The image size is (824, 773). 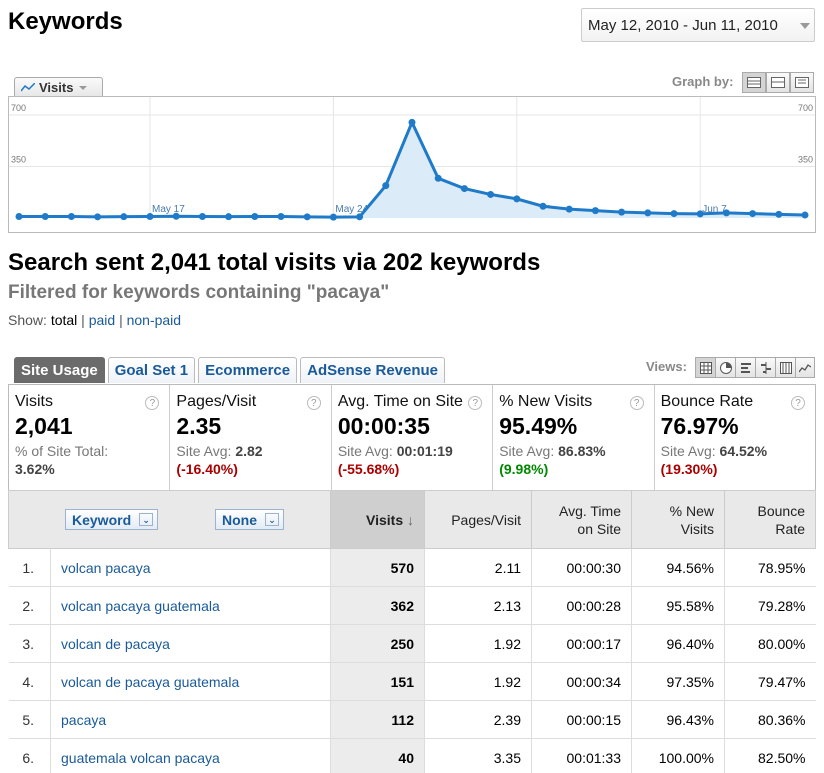 I want to click on graph-metric-label: Visits, so click(x=56, y=87).